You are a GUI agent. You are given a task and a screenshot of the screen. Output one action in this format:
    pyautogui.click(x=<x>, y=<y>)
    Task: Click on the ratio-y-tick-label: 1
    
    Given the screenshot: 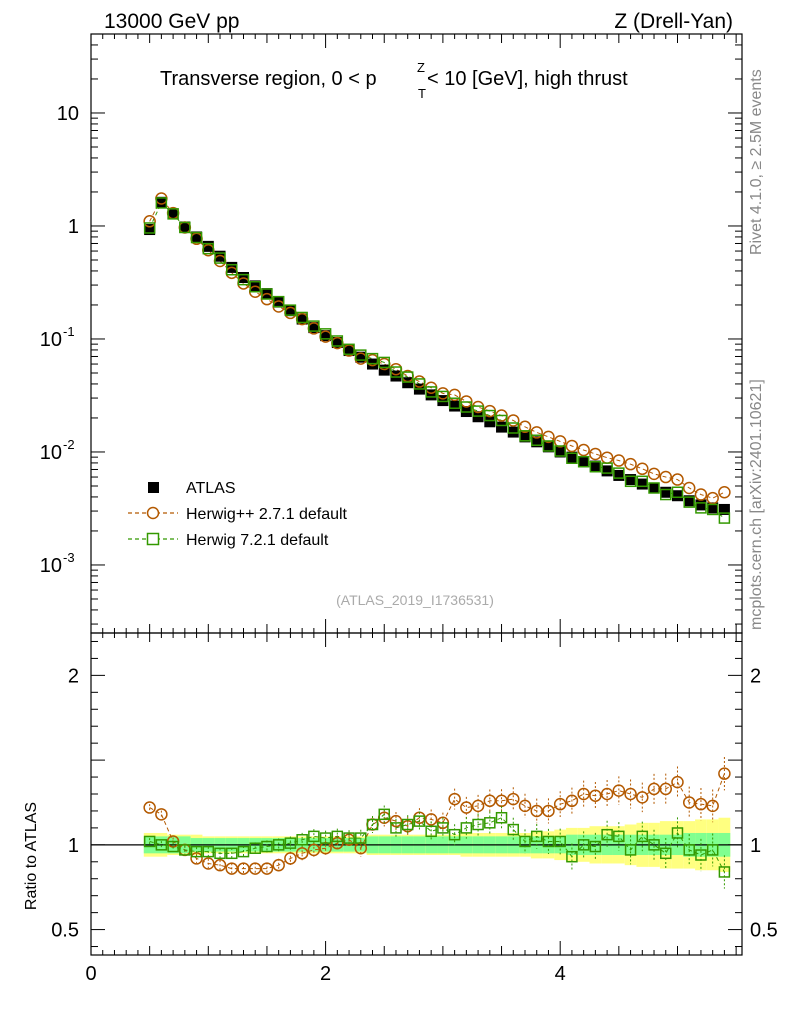 What is the action you would take?
    pyautogui.click(x=73, y=846)
    